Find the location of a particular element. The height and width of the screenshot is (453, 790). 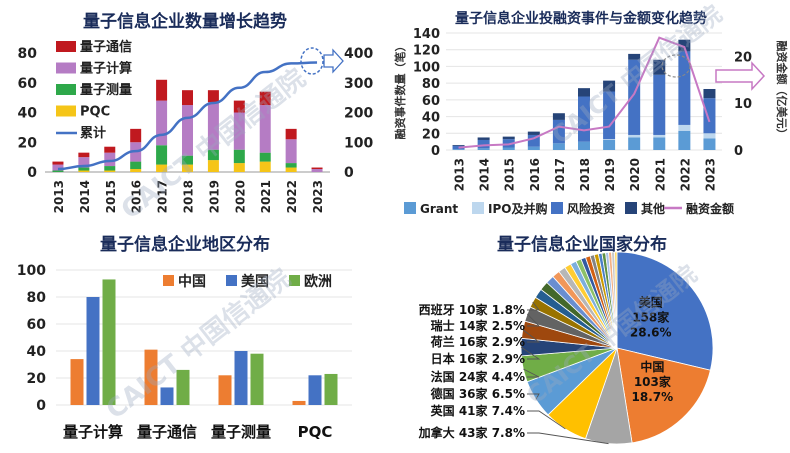

chart3-ytick: 60 is located at coordinates (37, 325).